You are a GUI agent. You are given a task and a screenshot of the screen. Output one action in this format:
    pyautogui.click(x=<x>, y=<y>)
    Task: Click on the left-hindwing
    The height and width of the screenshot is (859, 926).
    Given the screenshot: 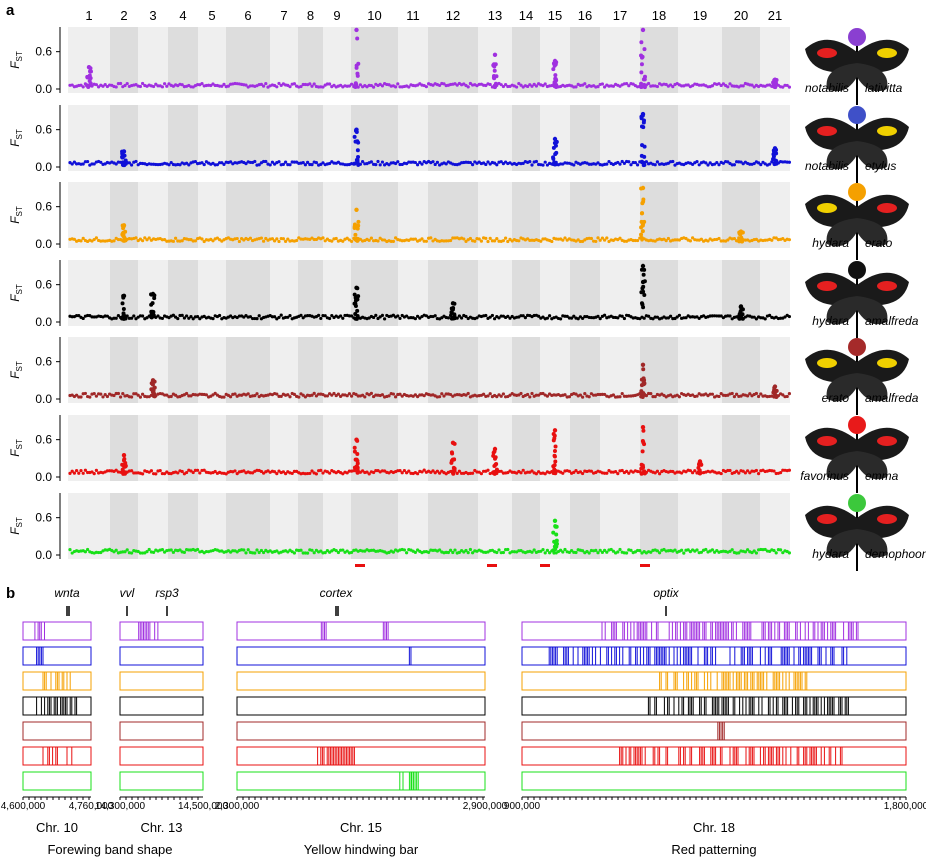 What is the action you would take?
    pyautogui.click(x=841, y=155)
    